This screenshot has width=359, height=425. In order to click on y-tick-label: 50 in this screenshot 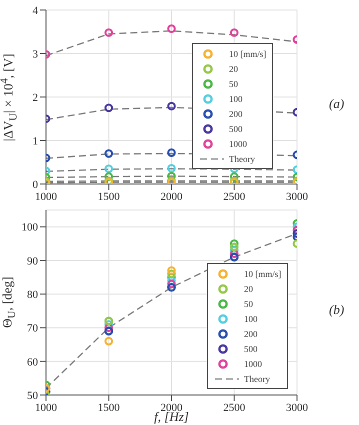, I will do `click(32, 396)`.